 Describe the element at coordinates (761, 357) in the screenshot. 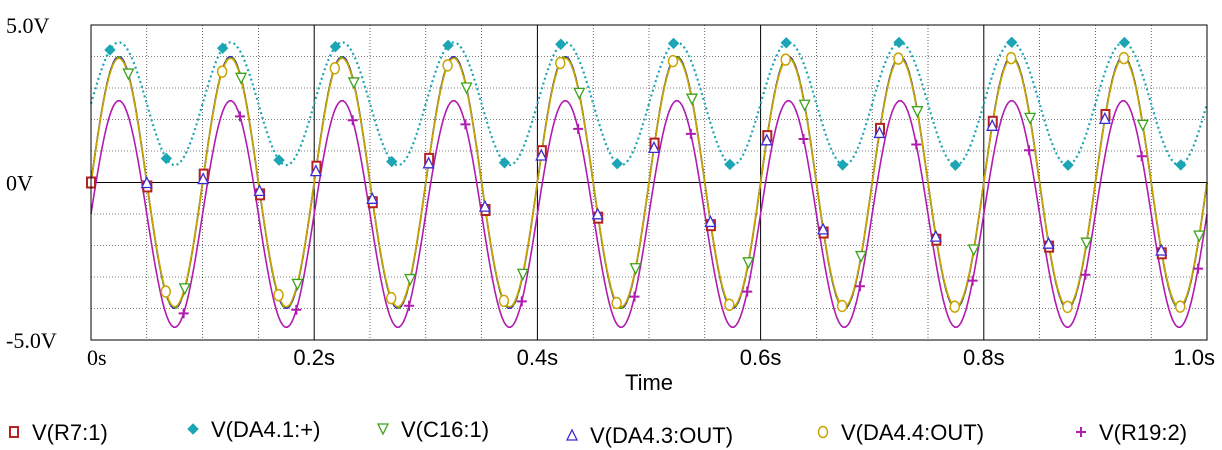

I see `x-tick-label: 0.6s` at that location.